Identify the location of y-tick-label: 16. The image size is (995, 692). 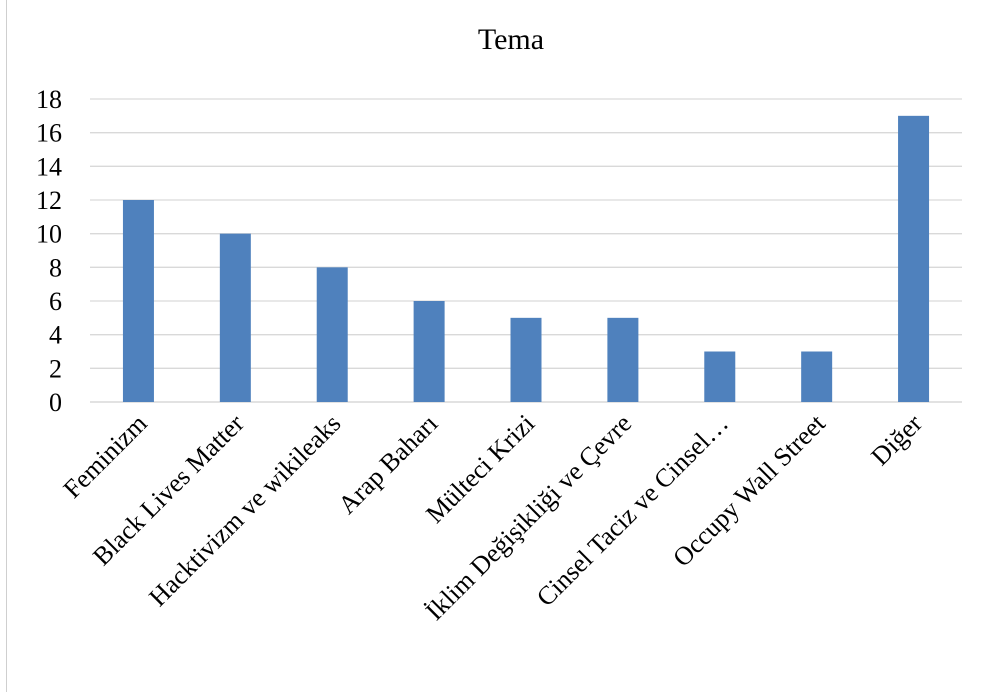
(49, 133).